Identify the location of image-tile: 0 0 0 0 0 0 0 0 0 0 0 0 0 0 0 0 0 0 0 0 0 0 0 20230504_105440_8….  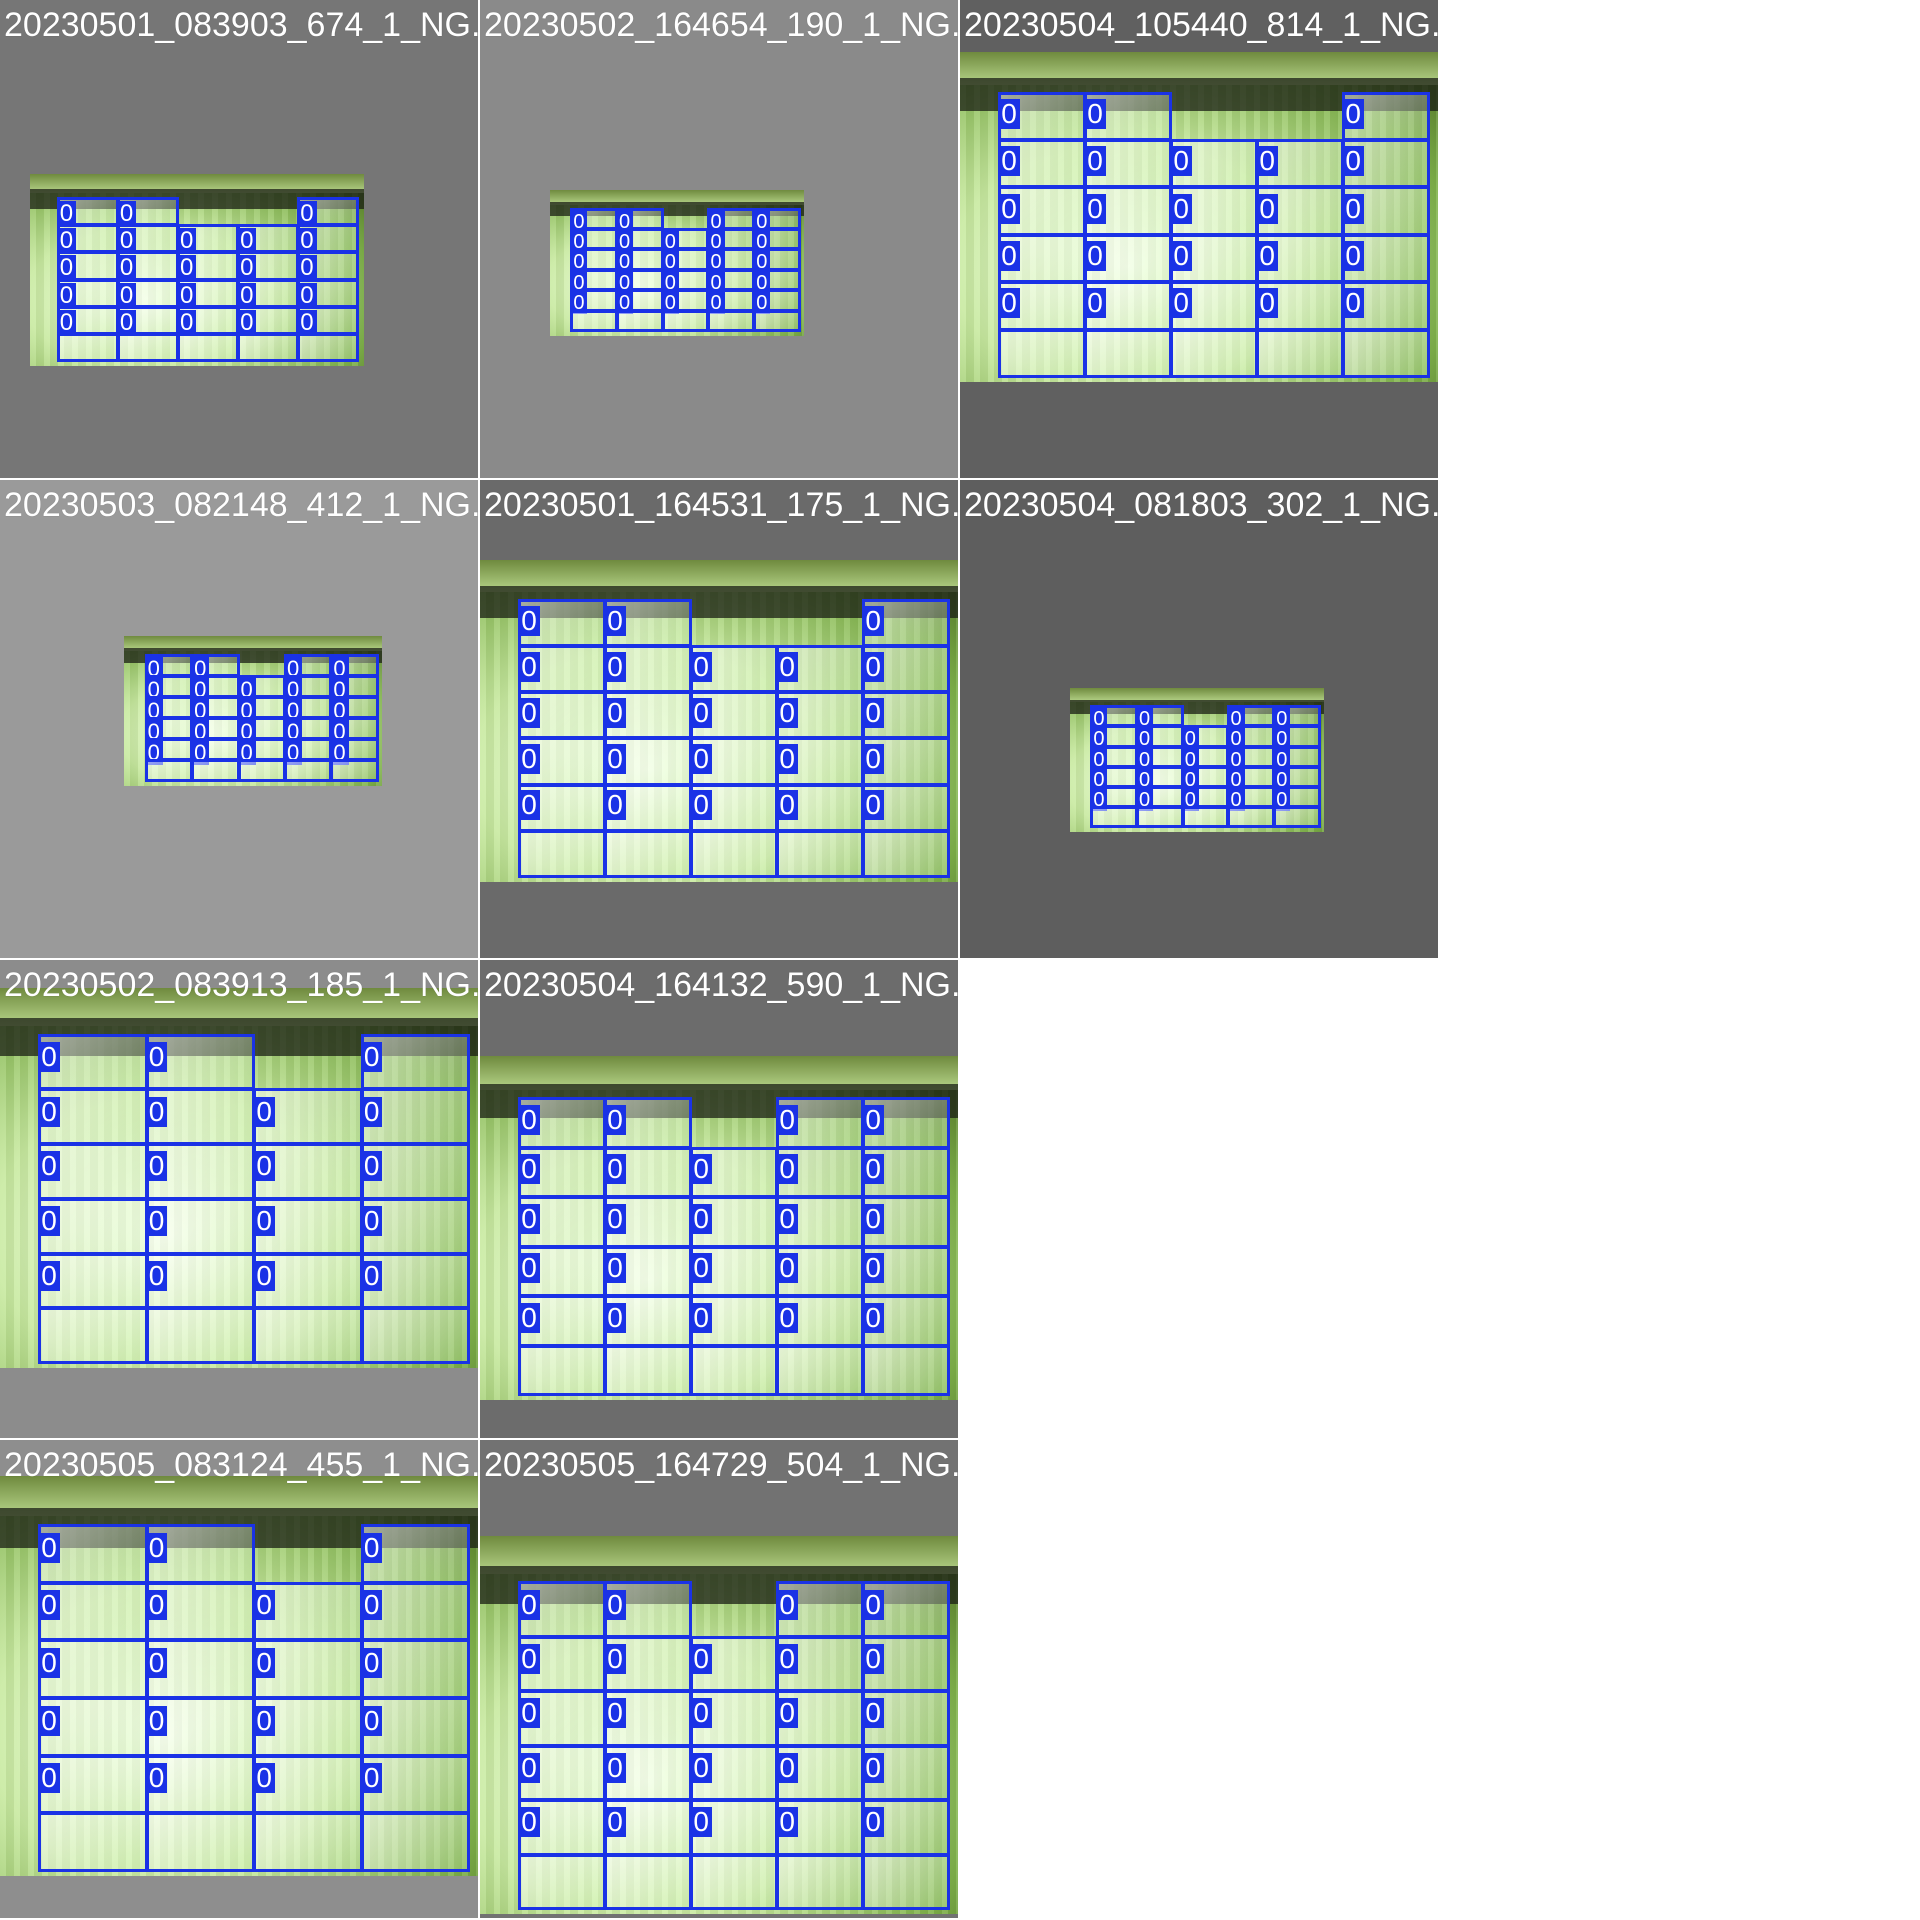
(1199, 239).